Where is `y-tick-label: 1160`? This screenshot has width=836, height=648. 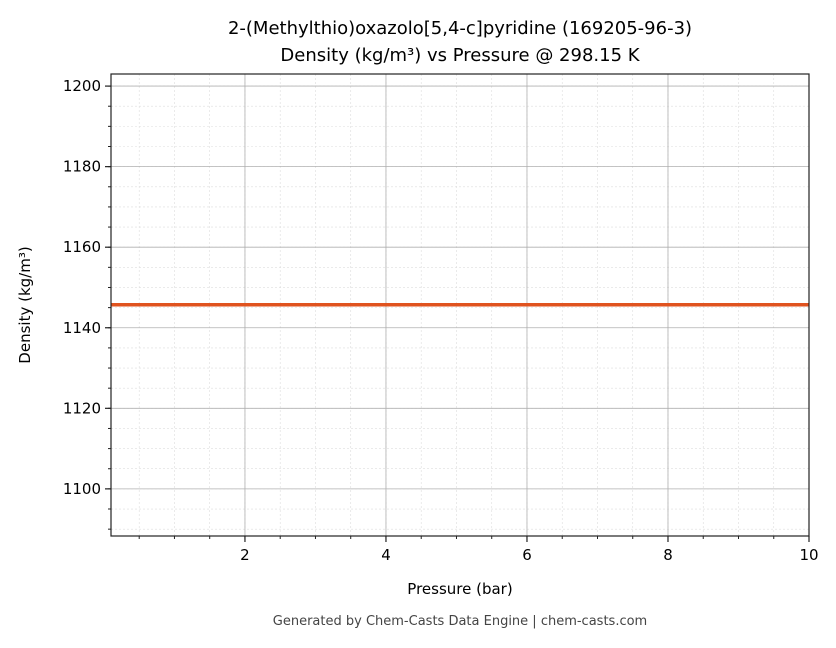 y-tick-label: 1160 is located at coordinates (82, 247).